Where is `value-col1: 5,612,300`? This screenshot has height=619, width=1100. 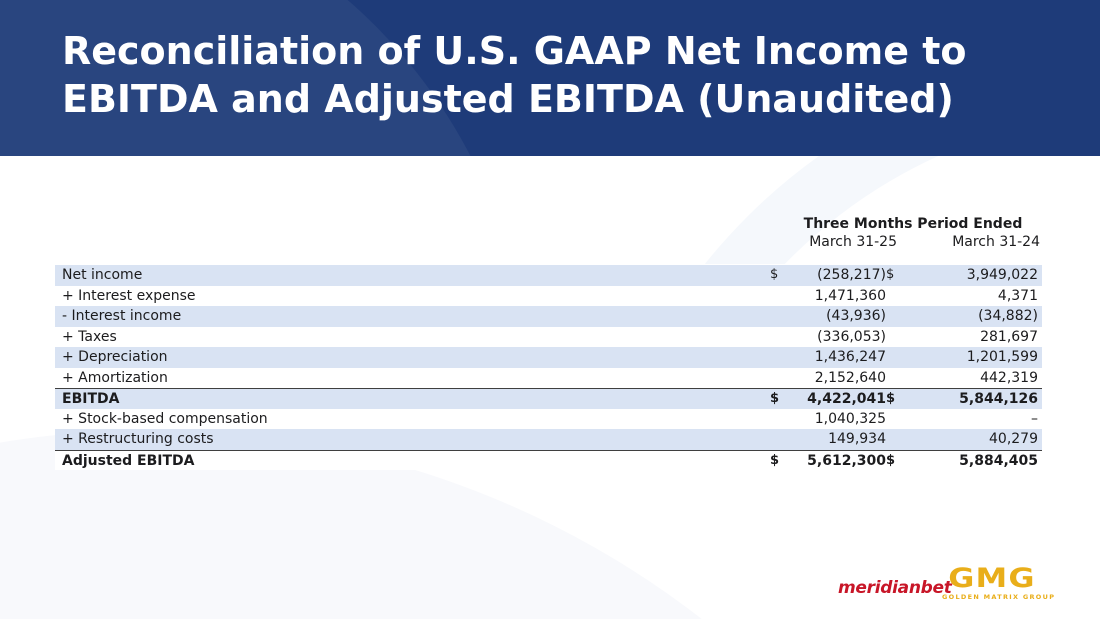
value-col1: 5,612,300 is located at coordinates (846, 460).